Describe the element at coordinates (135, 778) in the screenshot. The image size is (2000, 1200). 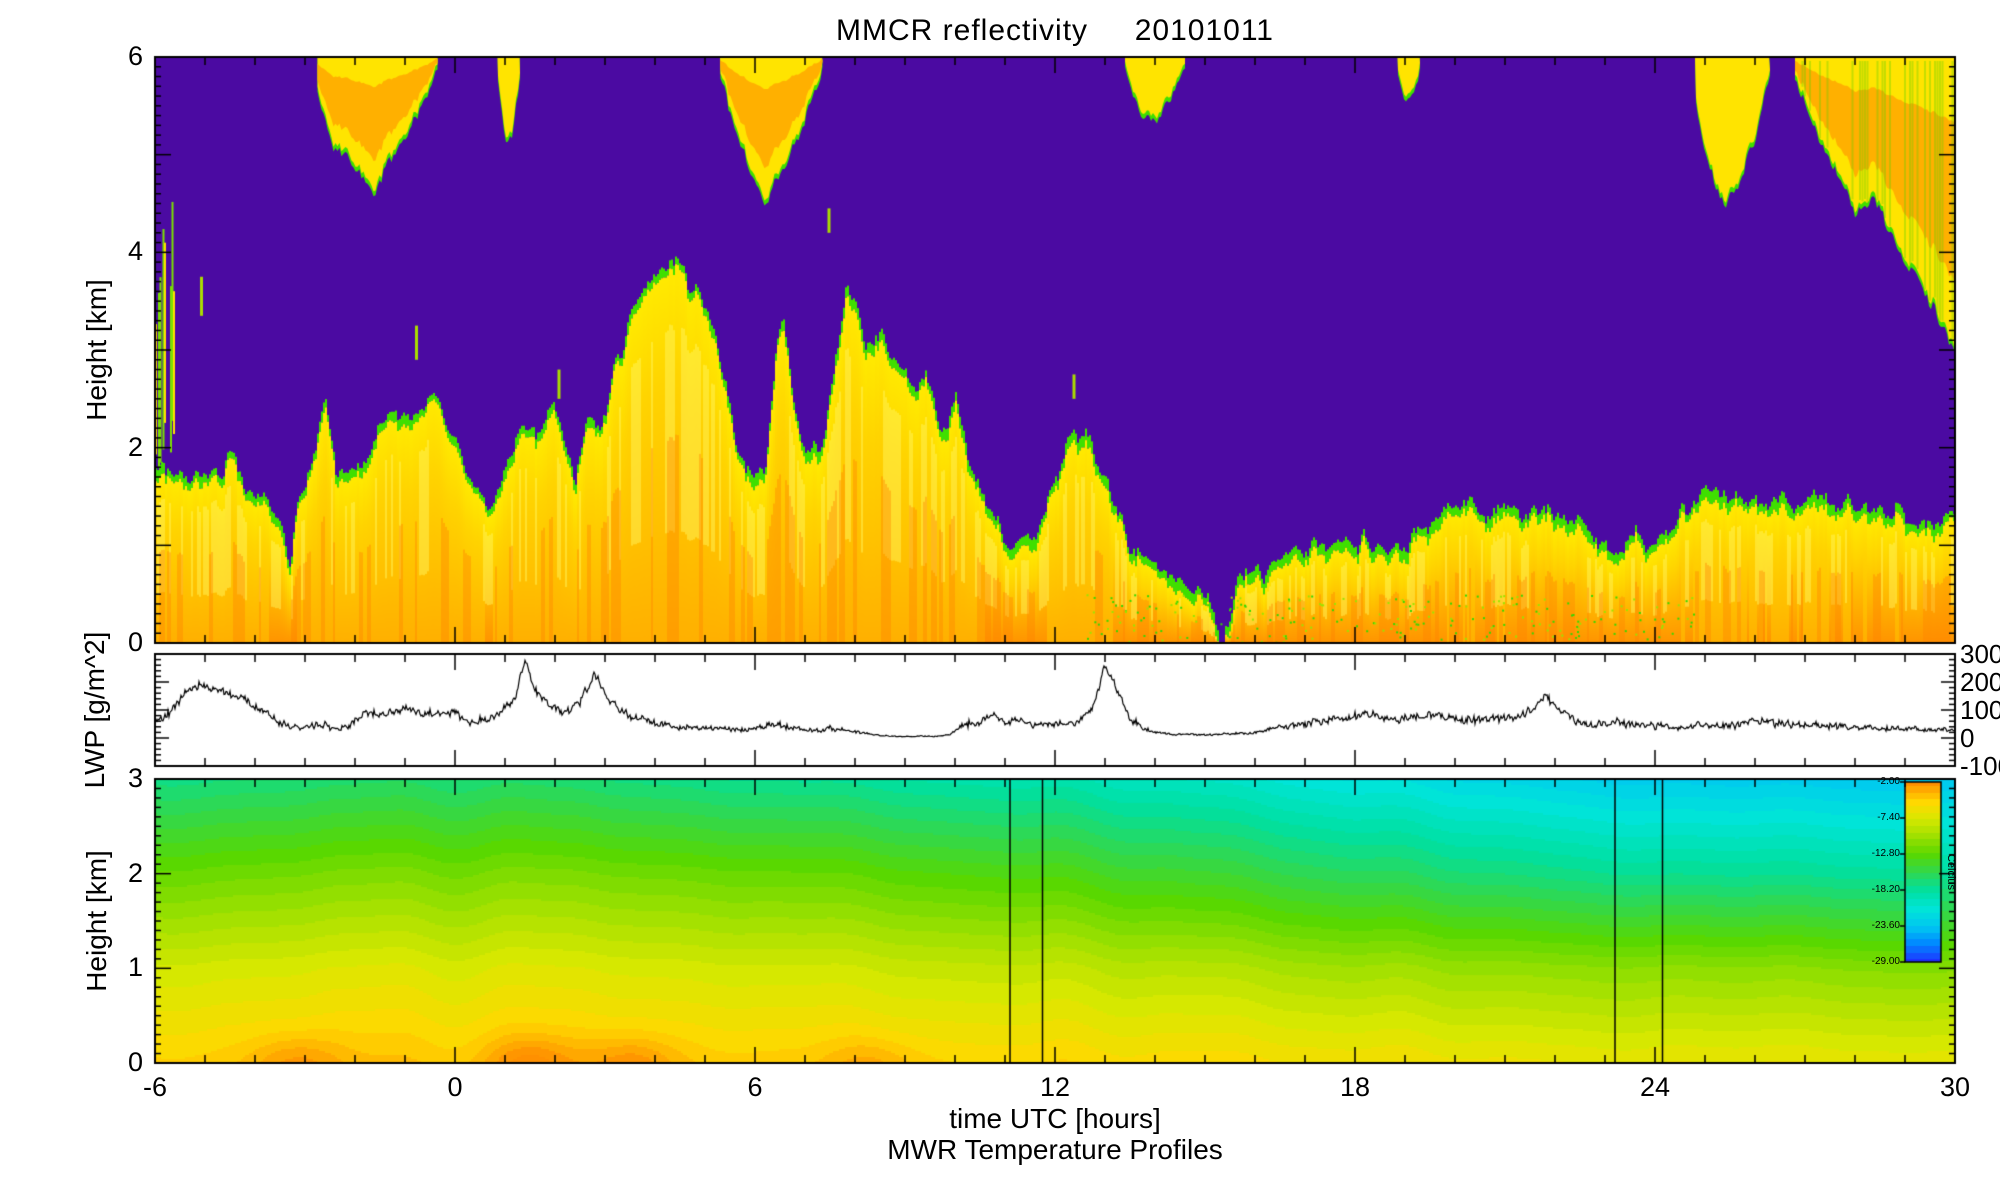
I see `temperature-y-tick-label: 3` at that location.